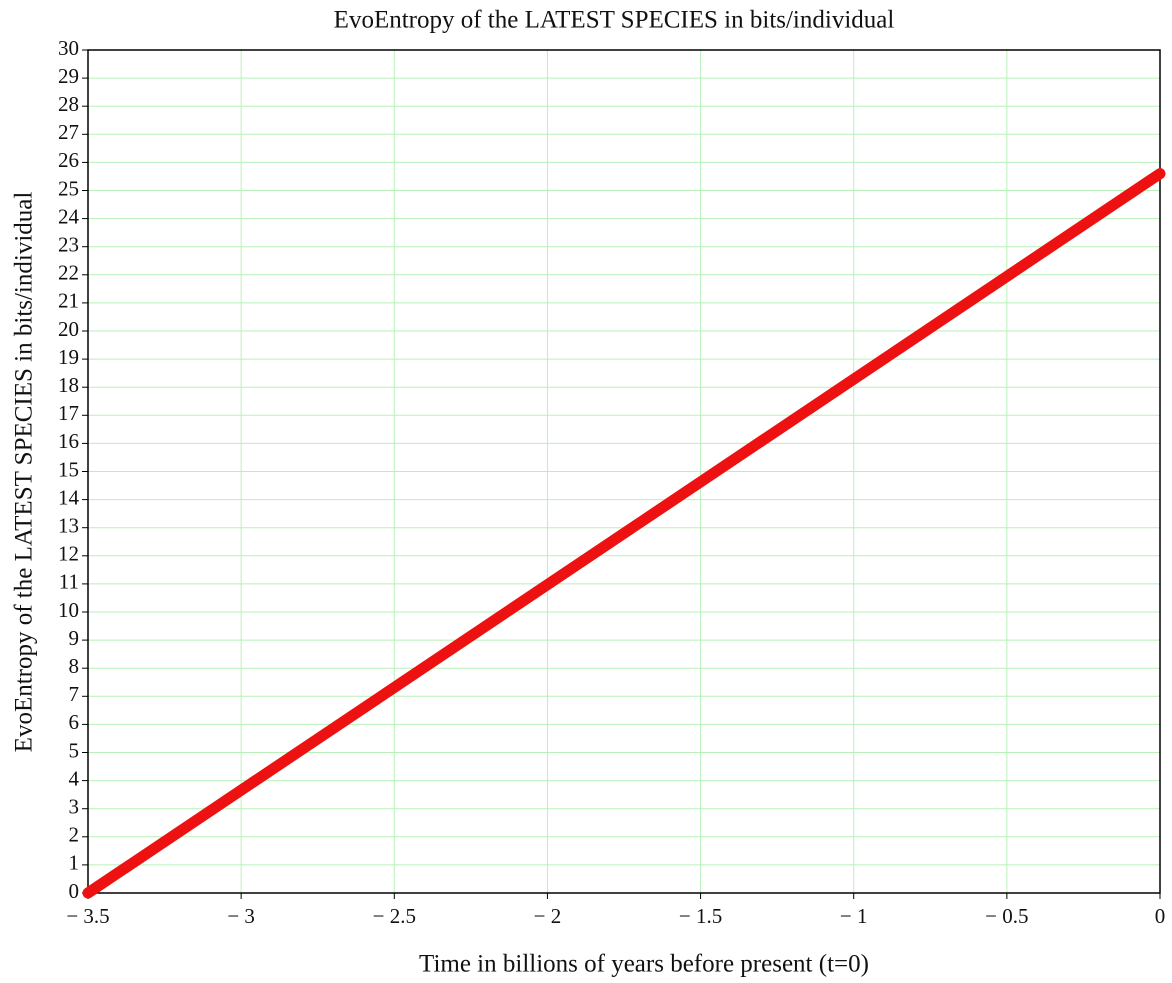 This screenshot has height=983, width=1172. What do you see at coordinates (68, 76) in the screenshot?
I see `y-tick-label: 29` at bounding box center [68, 76].